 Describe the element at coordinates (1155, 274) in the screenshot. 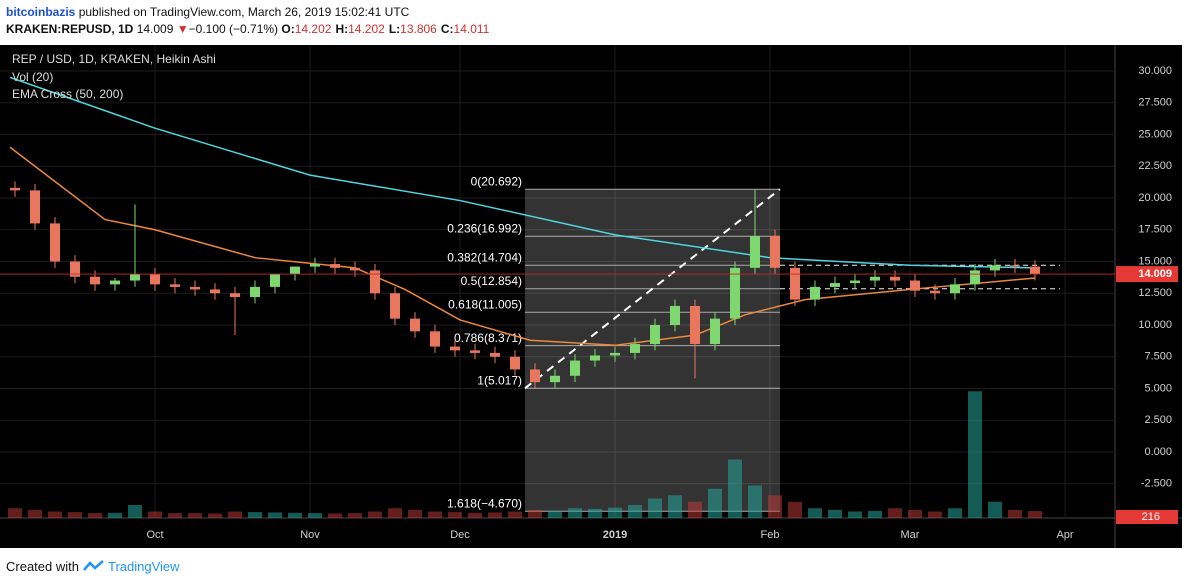

I see `last-price-label: 14.009` at that location.